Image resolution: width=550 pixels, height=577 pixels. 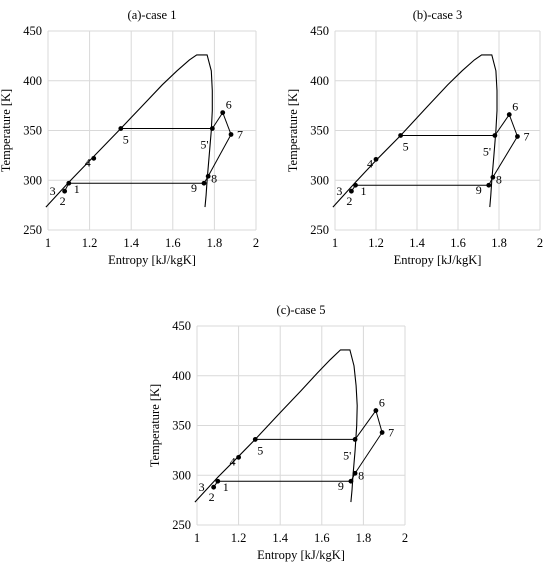 What do you see at coordinates (152, 15) in the screenshot?
I see `chart-title: (a)-case 1` at bounding box center [152, 15].